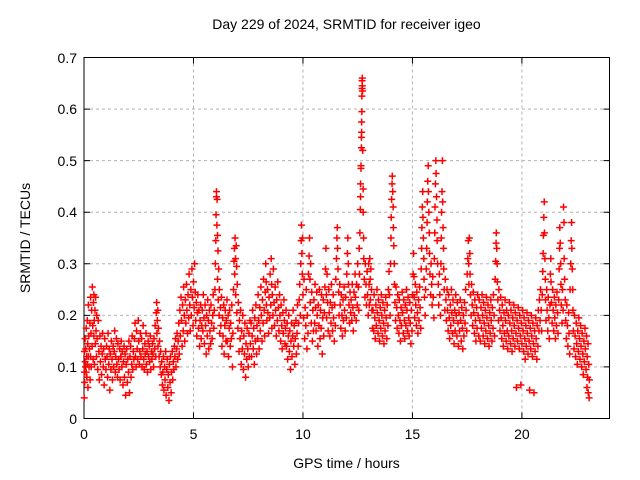 The image size is (640, 480). Describe the element at coordinates (25, 238) in the screenshot. I see `y-axis-label: SRMTID / TECUs` at that location.